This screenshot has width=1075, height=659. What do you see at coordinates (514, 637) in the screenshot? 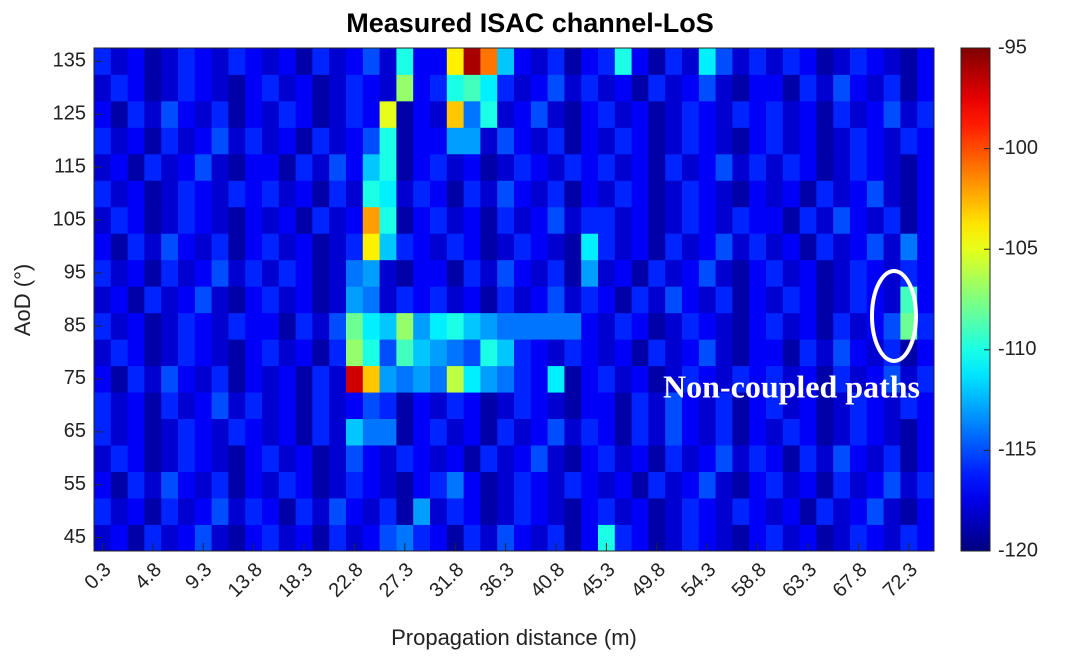
I see `x-axis-label: Propagation distance (m)` at bounding box center [514, 637].